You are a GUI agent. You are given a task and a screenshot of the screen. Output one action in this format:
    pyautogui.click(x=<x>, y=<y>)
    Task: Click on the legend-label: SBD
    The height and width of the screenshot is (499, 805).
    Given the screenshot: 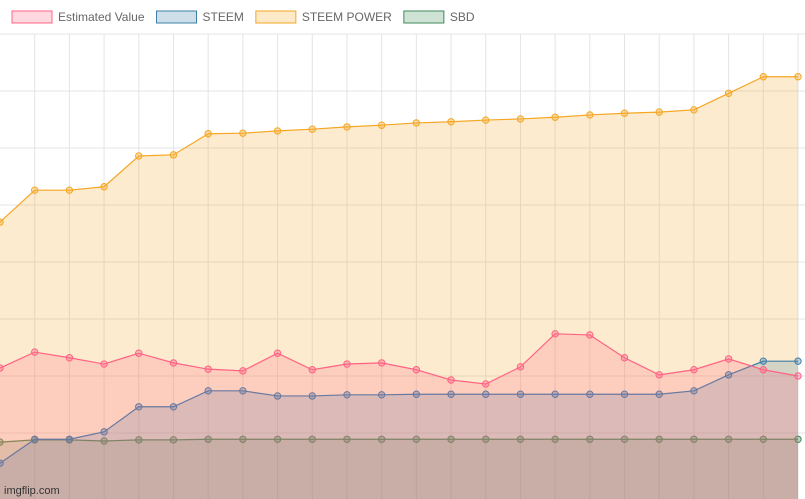 What is the action you would take?
    pyautogui.click(x=462, y=17)
    